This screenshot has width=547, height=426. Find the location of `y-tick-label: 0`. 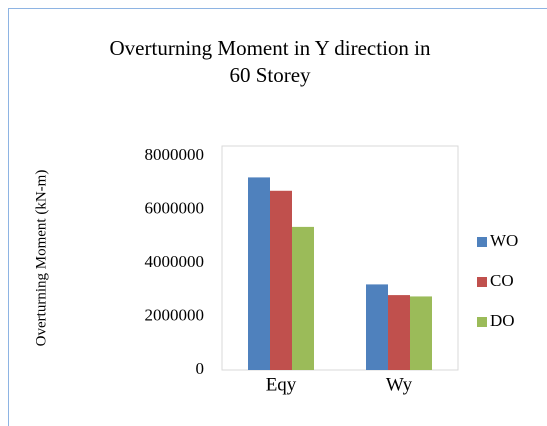

y-tick-label: 0 is located at coordinates (200, 368).